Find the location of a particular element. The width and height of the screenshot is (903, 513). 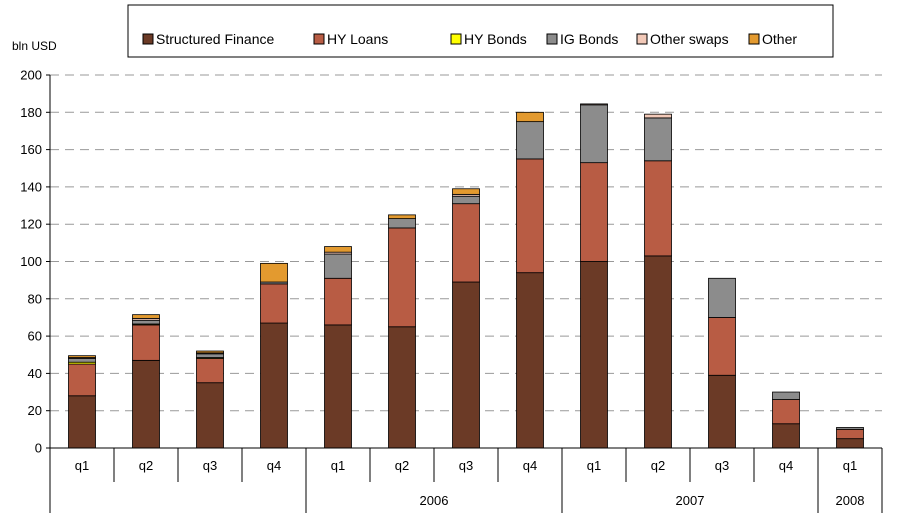

year-label: 2008 is located at coordinates (850, 500).